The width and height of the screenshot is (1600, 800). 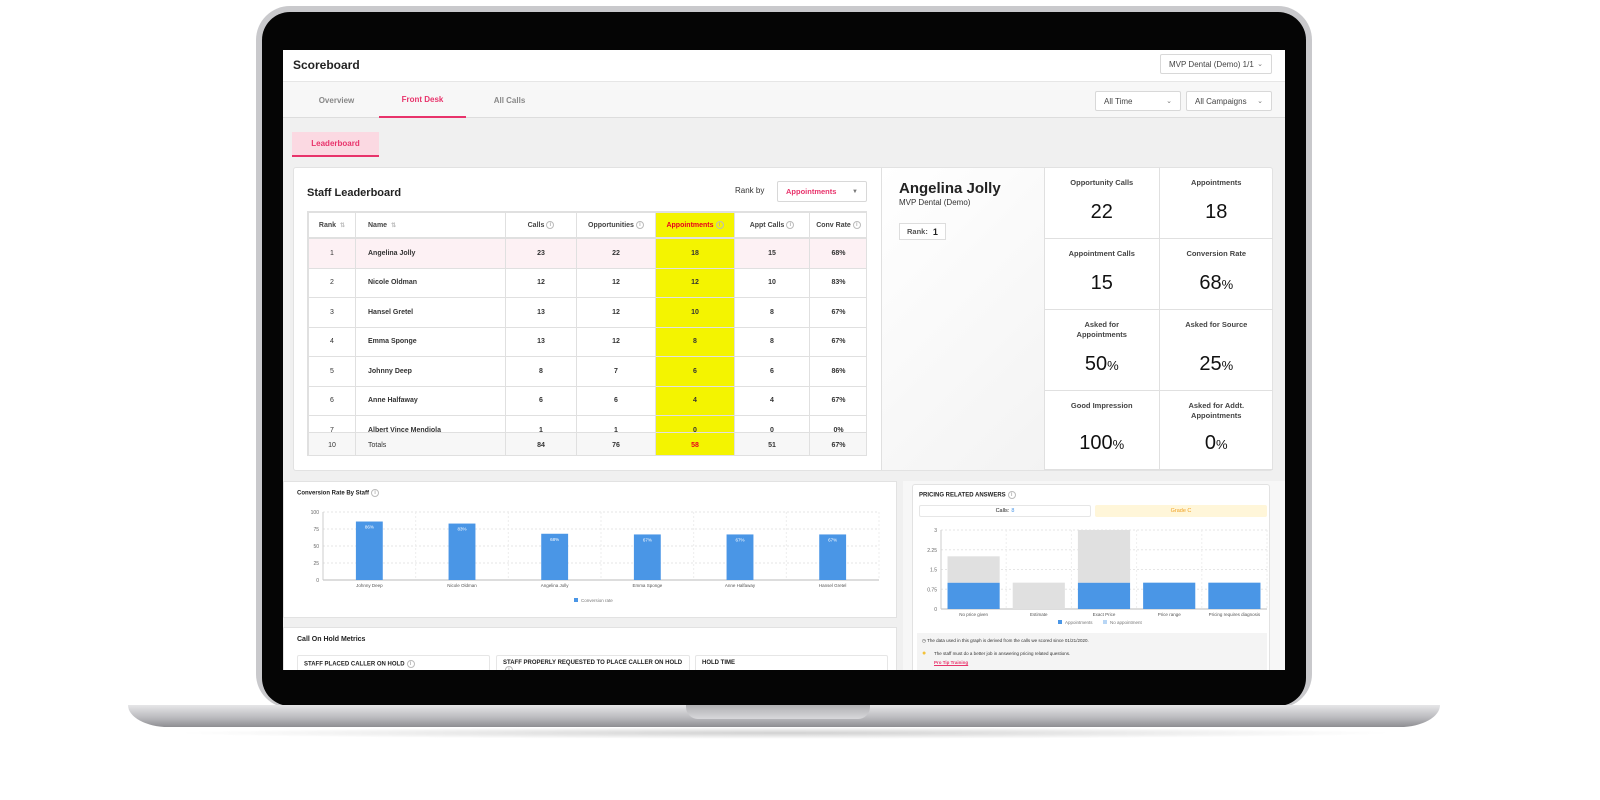 What do you see at coordinates (917, 231) in the screenshot?
I see `rank-label: Rank:` at bounding box center [917, 231].